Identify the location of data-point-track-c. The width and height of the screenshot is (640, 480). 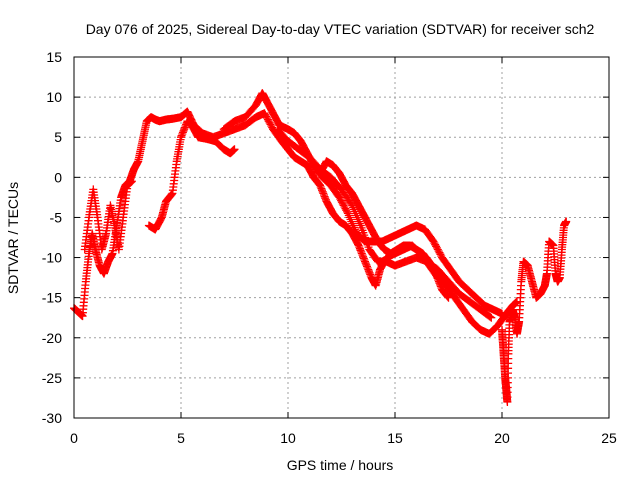
(234, 149).